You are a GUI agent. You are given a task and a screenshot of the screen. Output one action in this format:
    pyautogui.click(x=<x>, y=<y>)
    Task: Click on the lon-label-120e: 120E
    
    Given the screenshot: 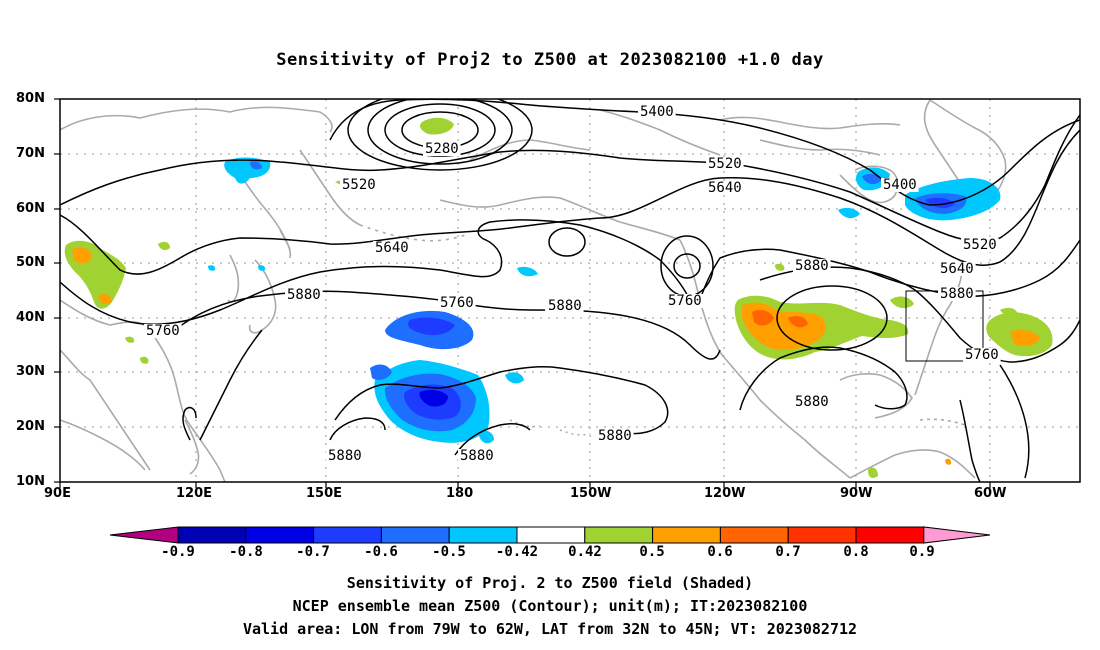 What is the action you would take?
    pyautogui.click(x=194, y=493)
    